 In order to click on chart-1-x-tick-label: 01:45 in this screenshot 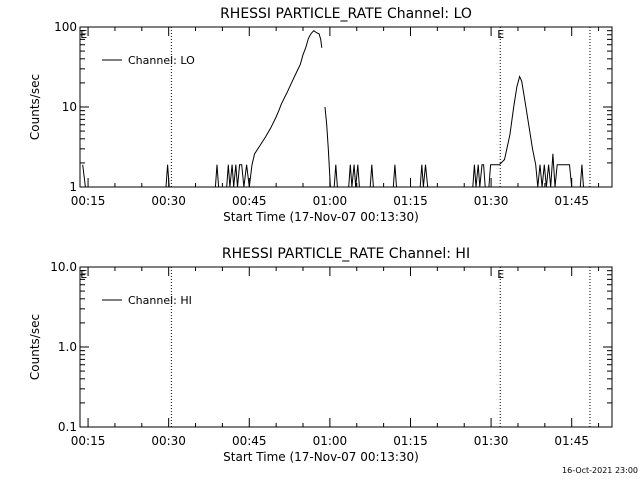, I will do `click(571, 201)`.